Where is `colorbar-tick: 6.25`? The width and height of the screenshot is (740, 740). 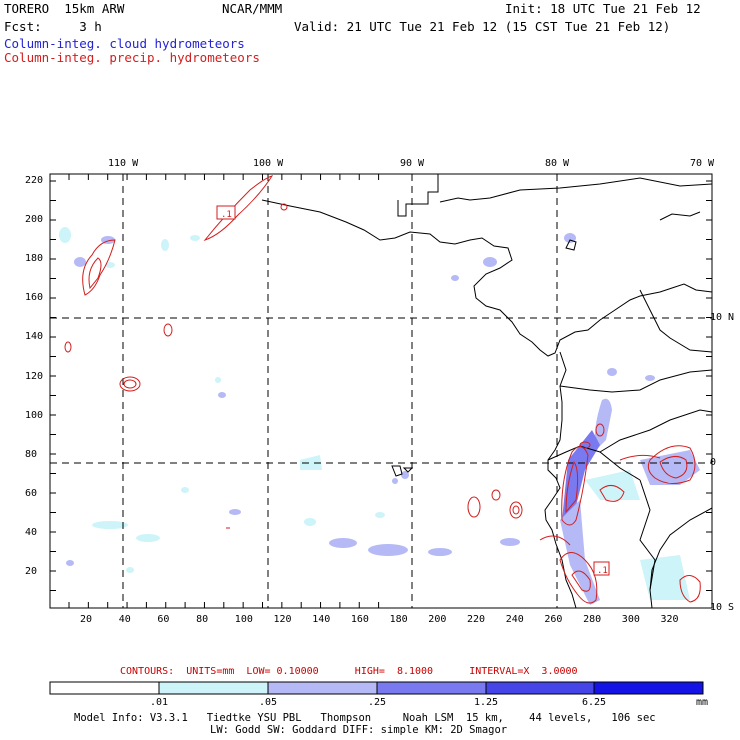 colorbar-tick: 6.25 is located at coordinates (594, 702).